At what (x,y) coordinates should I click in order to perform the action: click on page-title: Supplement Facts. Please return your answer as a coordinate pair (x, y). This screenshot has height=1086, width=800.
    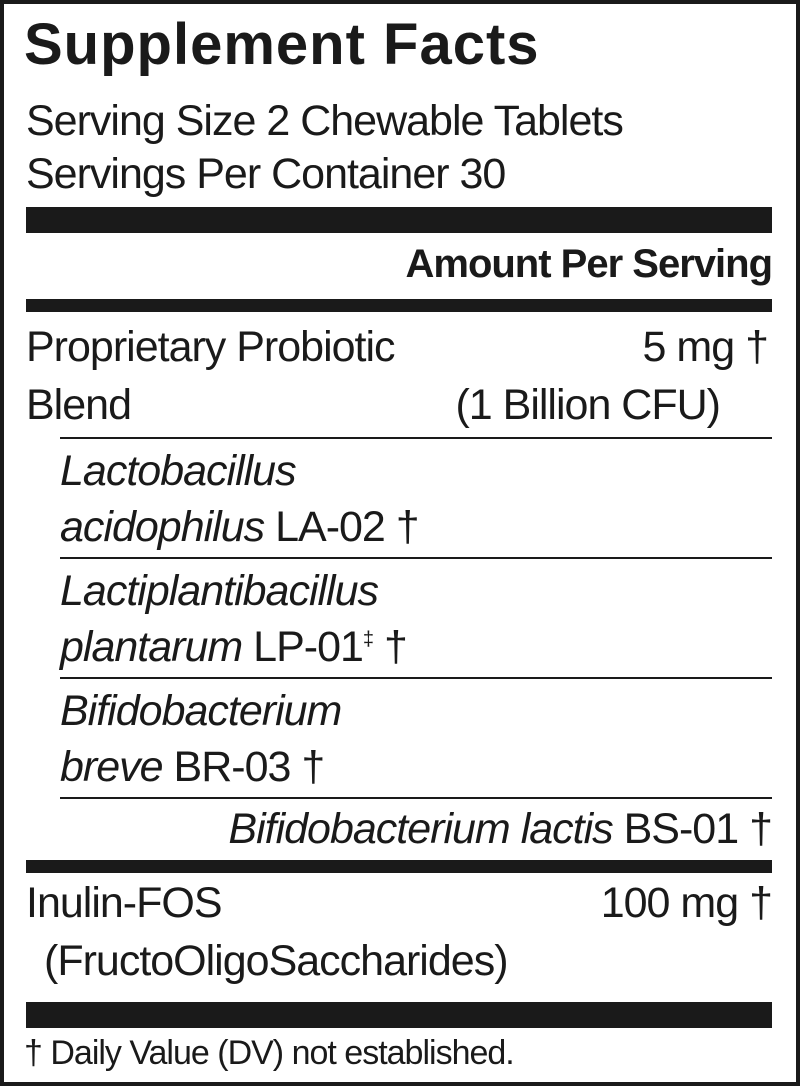
    Looking at the image, I should click on (282, 44).